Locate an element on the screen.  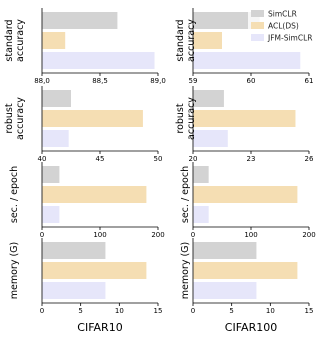
x-tick-label: 60 is located at coordinates (251, 81).